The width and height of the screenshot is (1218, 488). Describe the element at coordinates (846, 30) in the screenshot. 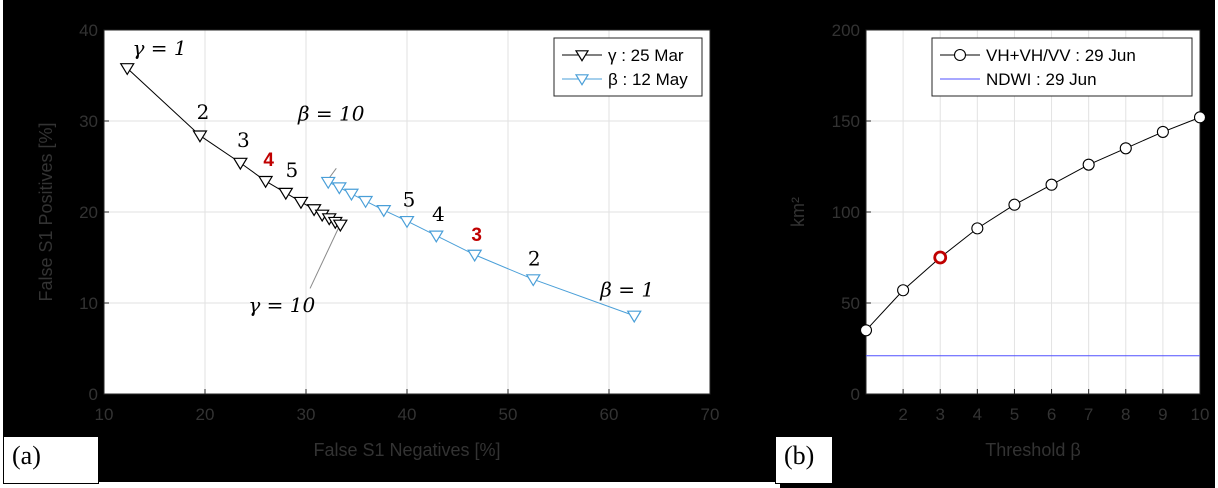

I see `y-tick-label: 200` at that location.